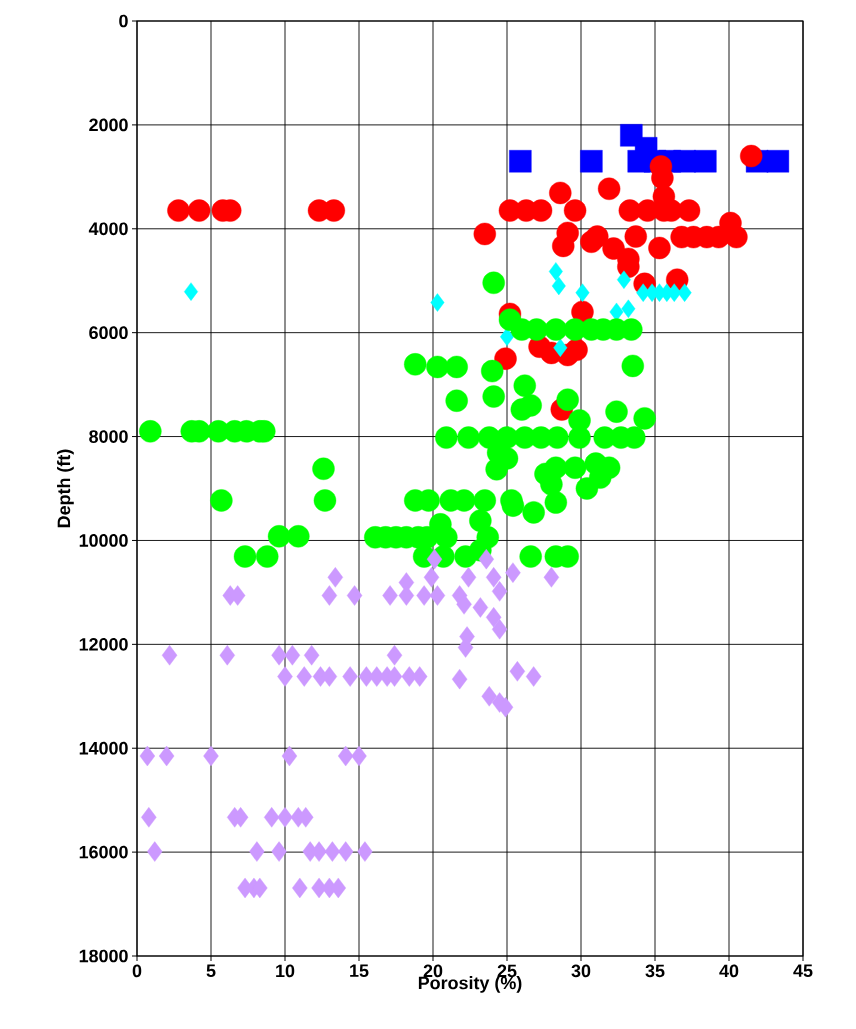 This screenshot has width=856, height=1029. I want to click on x-tick-label: 45, so click(803, 971).